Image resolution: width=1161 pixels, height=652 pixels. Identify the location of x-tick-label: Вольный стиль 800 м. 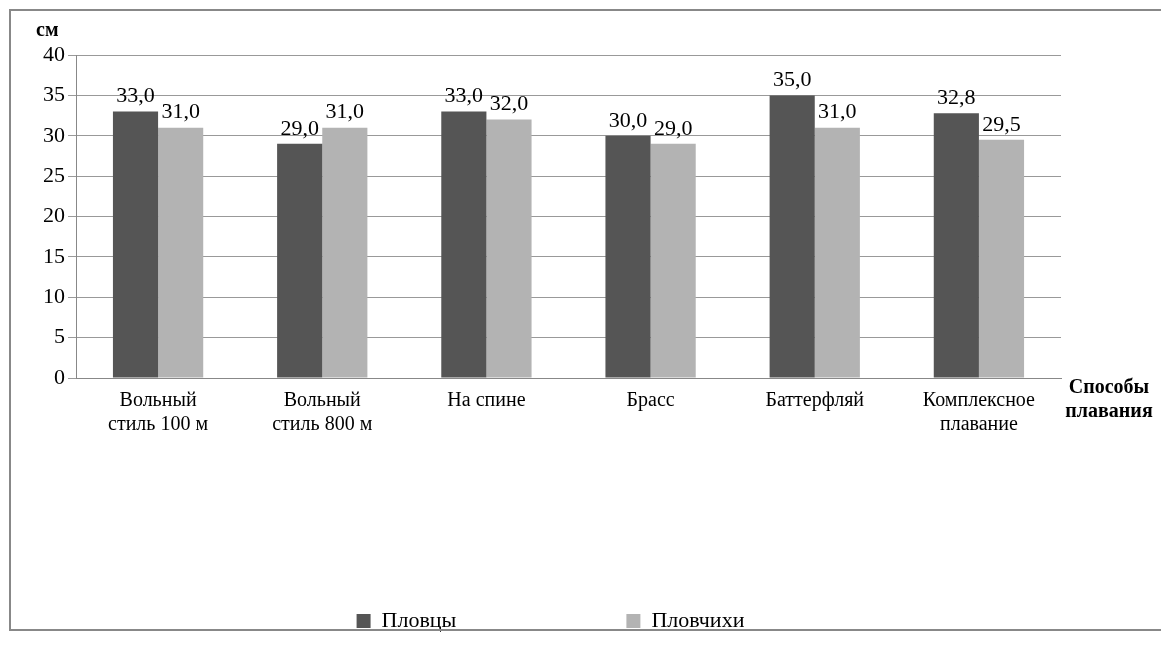
(322, 411).